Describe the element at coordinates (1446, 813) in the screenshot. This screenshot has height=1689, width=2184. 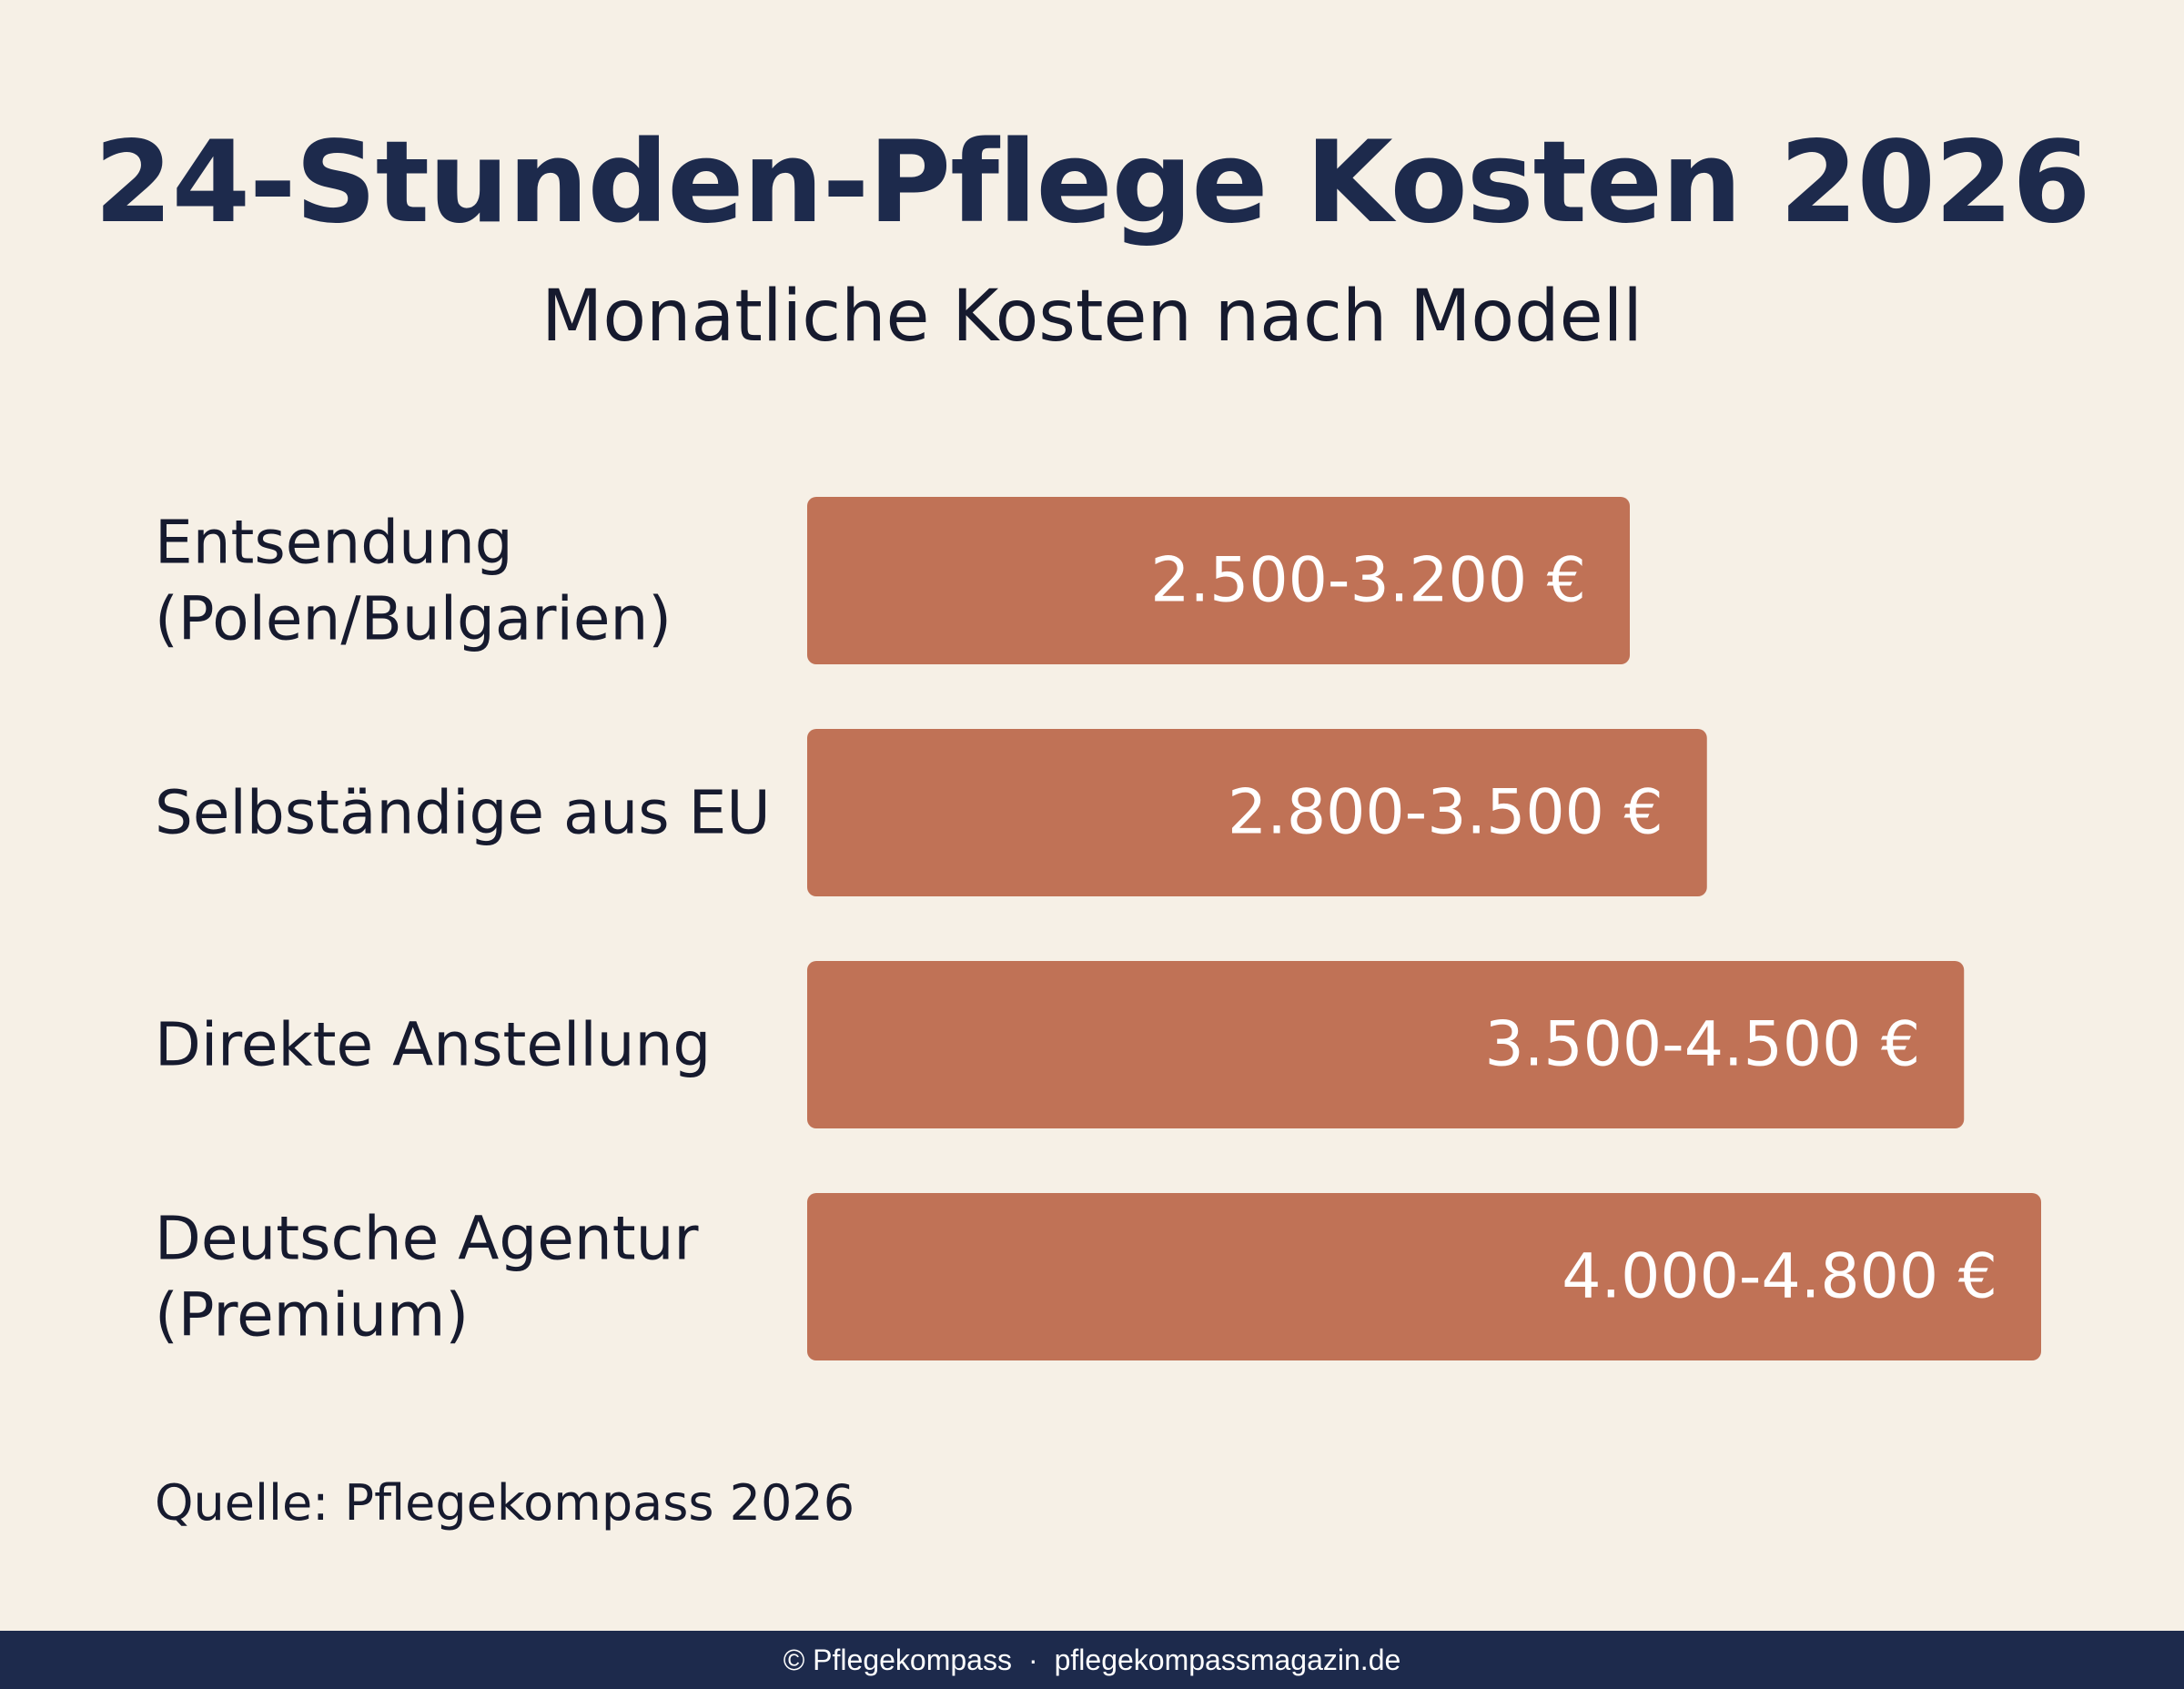
I see `bar-value-label: 2.800-3.500 €` at that location.